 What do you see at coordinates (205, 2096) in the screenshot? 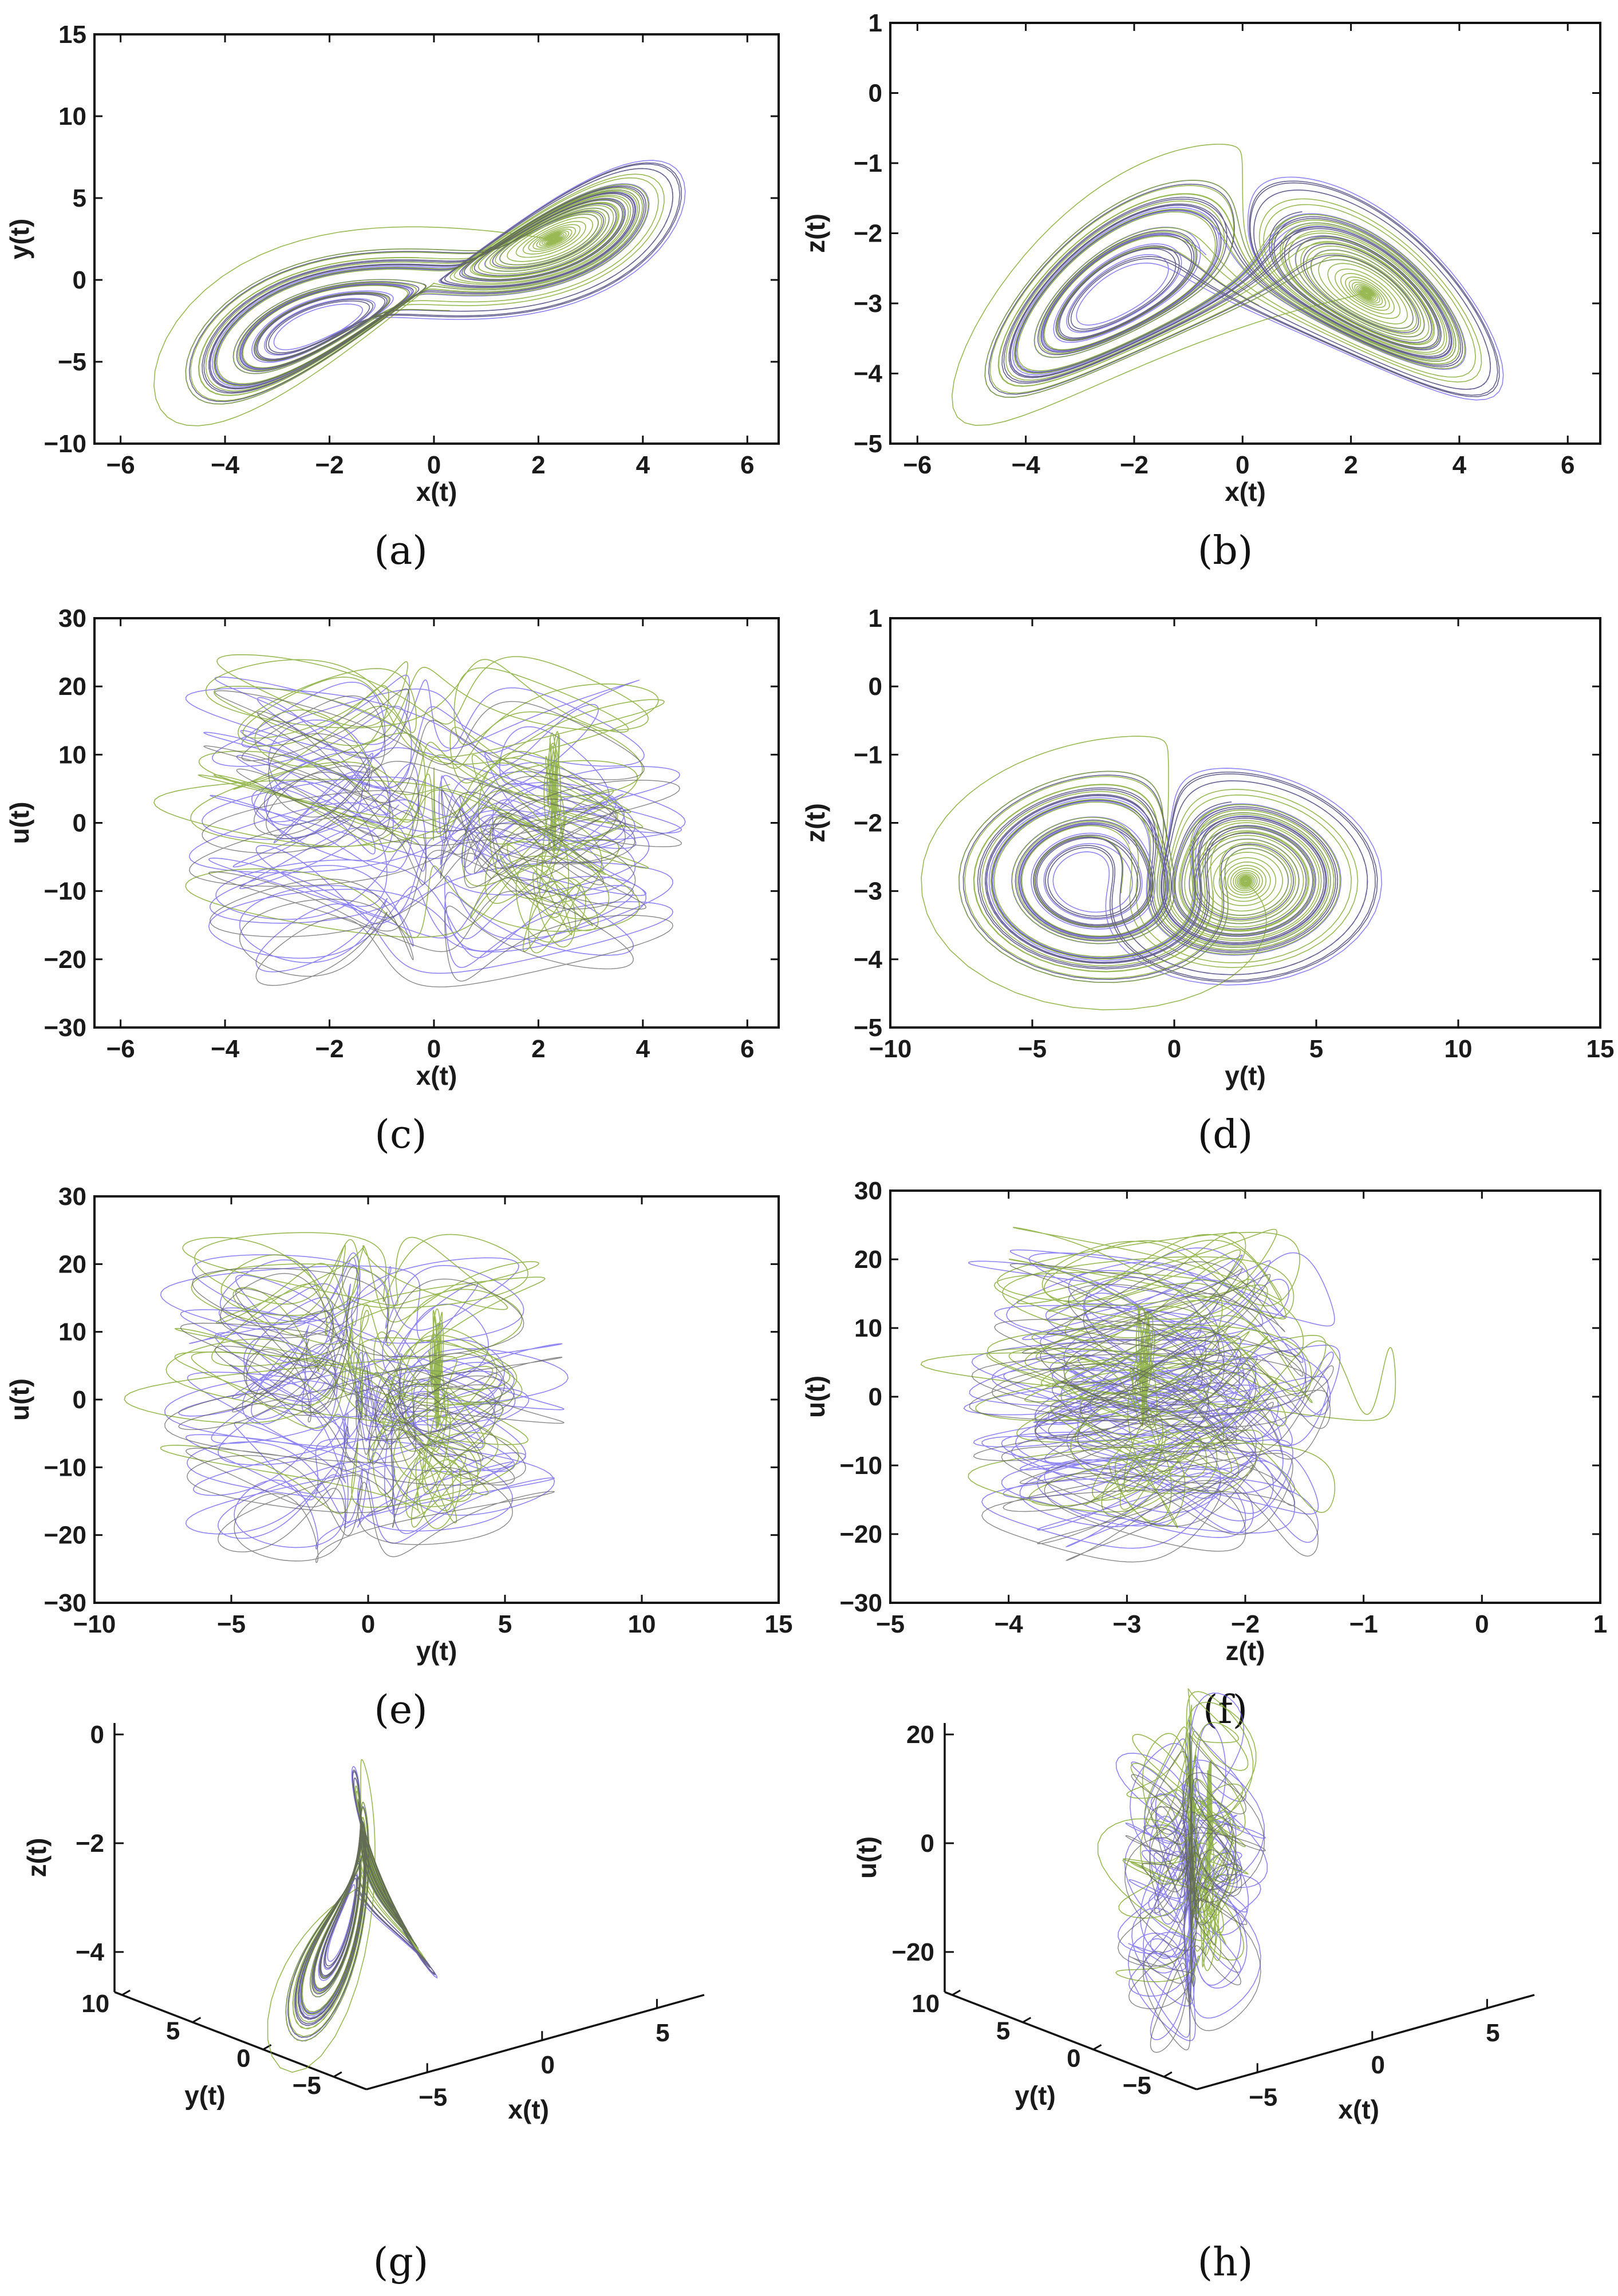
I see `y-axis-label: y(t)` at bounding box center [205, 2096].